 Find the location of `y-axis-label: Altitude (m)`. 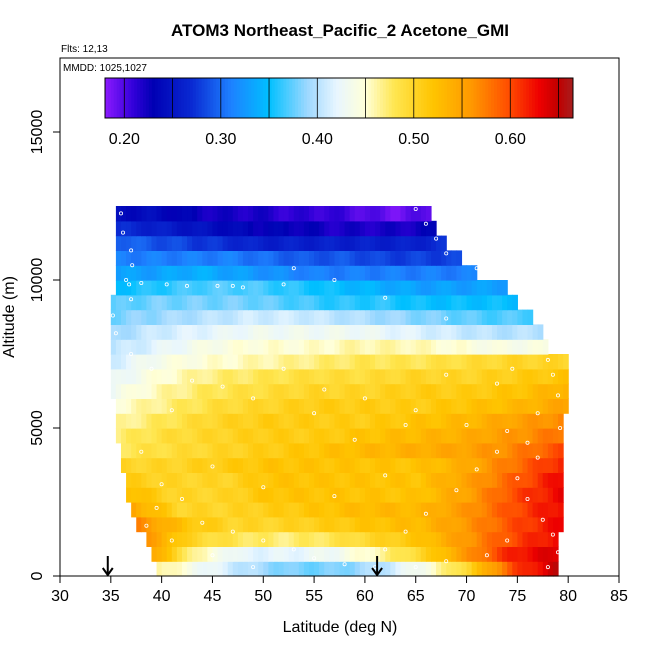

y-axis-label: Altitude (m) is located at coordinates (9, 317).